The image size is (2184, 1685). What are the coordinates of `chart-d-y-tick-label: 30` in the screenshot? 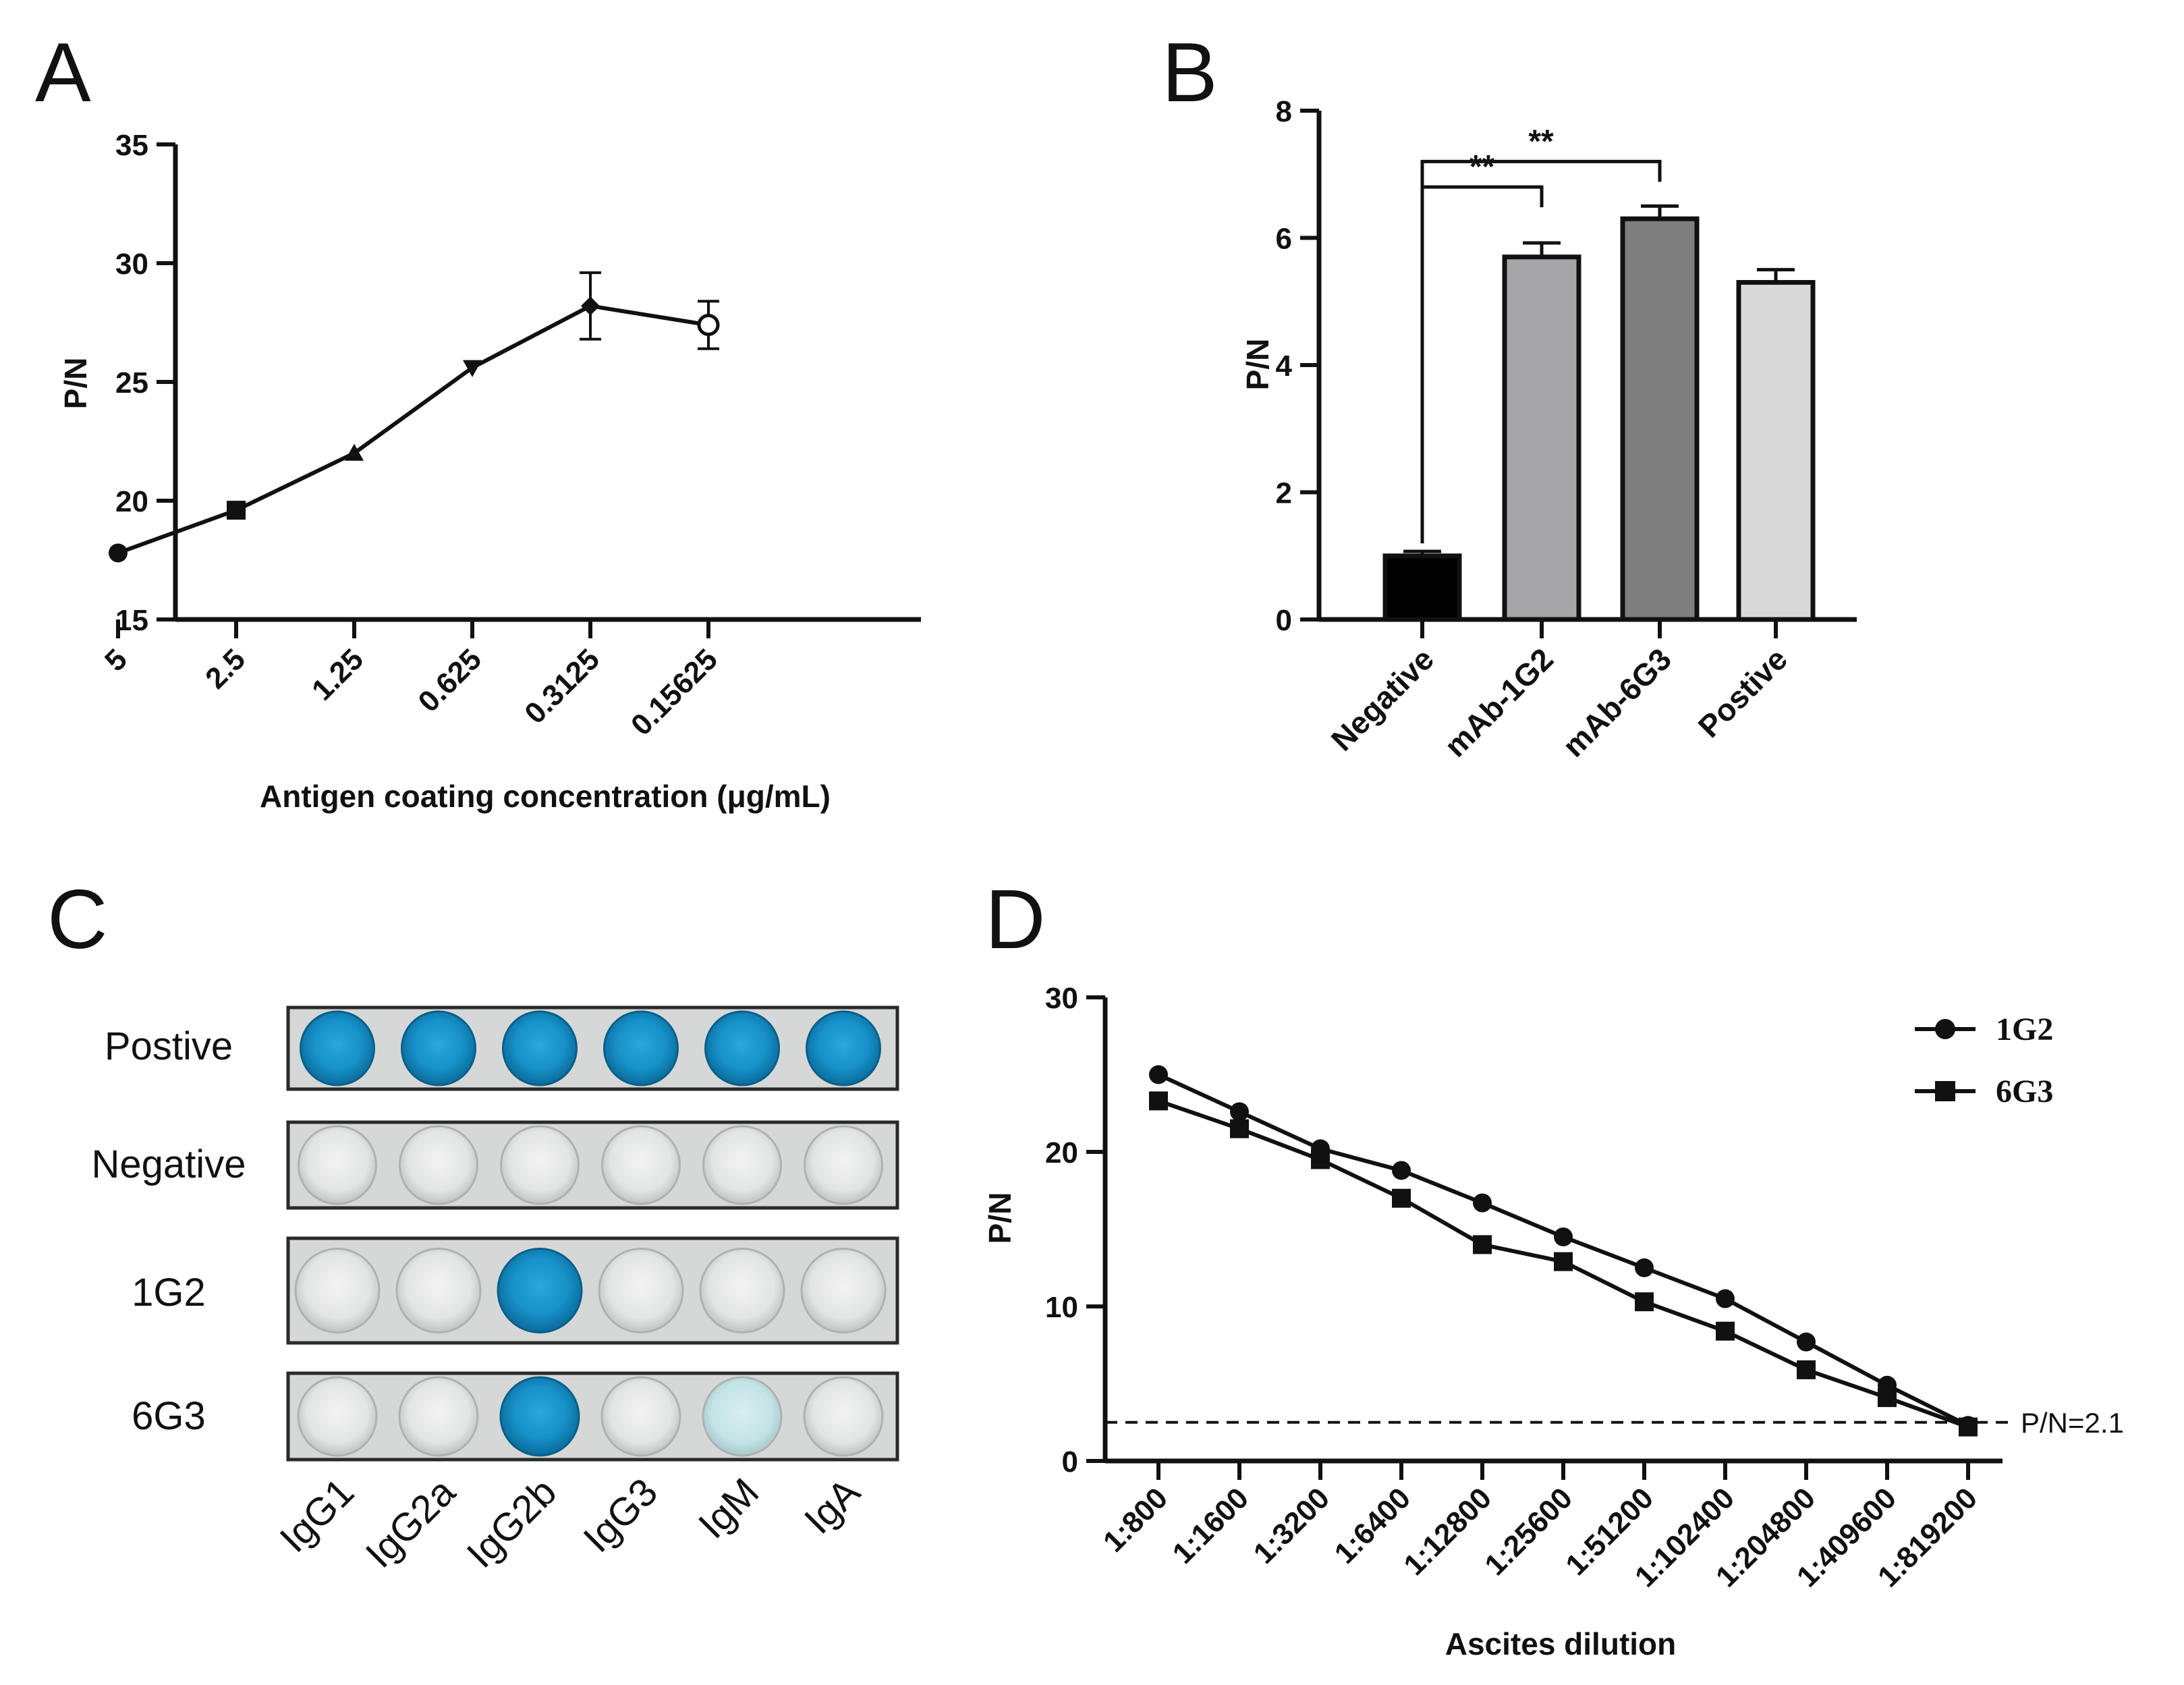 It's located at (1061, 998).